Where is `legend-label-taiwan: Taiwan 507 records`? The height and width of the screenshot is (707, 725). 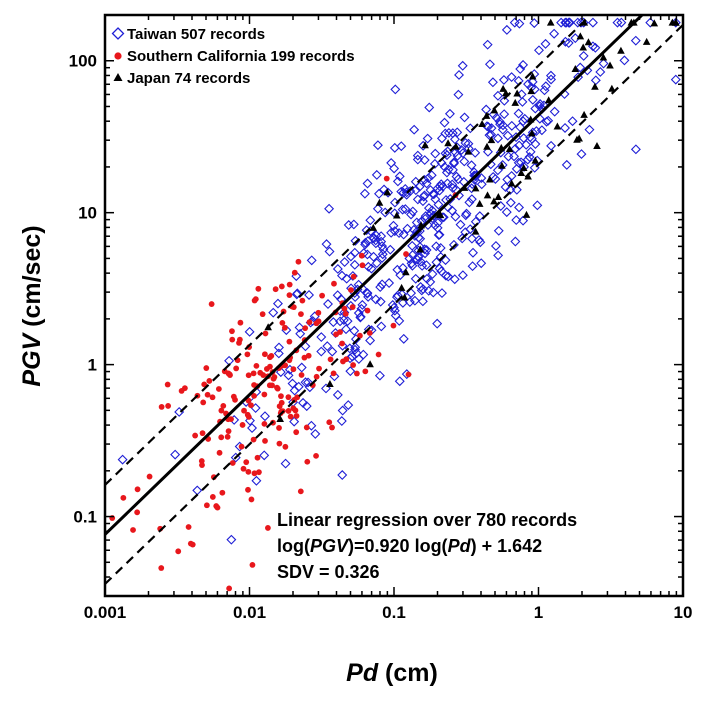 legend-label-taiwan: Taiwan 507 records is located at coordinates (196, 34).